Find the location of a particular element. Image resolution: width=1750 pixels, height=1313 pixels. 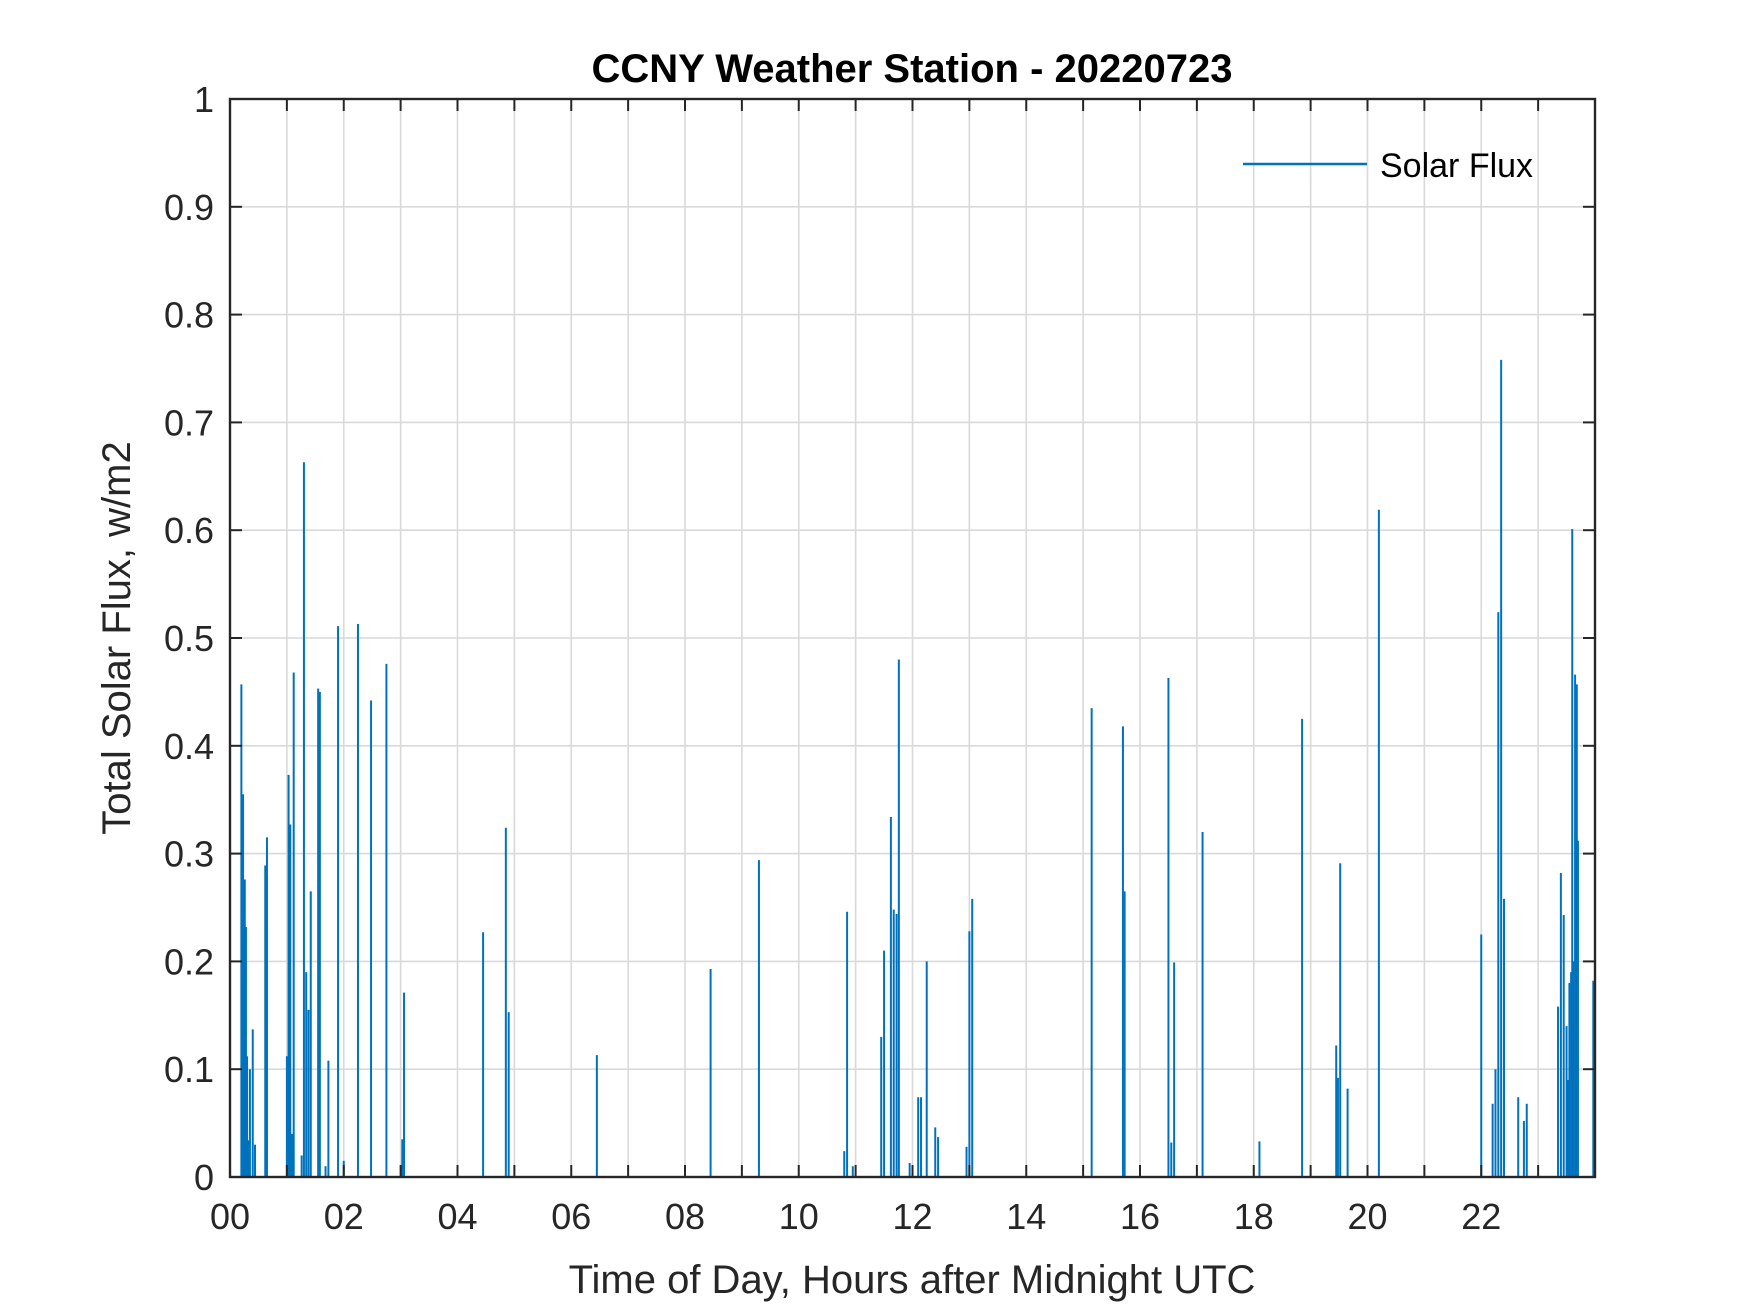

x-tick-label: 04 is located at coordinates (457, 1216).